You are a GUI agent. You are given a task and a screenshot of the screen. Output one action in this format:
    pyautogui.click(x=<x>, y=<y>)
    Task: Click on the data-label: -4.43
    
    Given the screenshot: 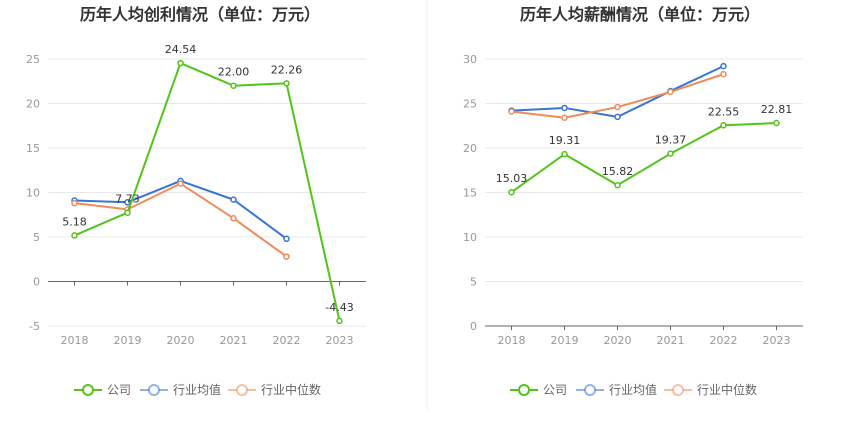 What is the action you would take?
    pyautogui.click(x=339, y=307)
    